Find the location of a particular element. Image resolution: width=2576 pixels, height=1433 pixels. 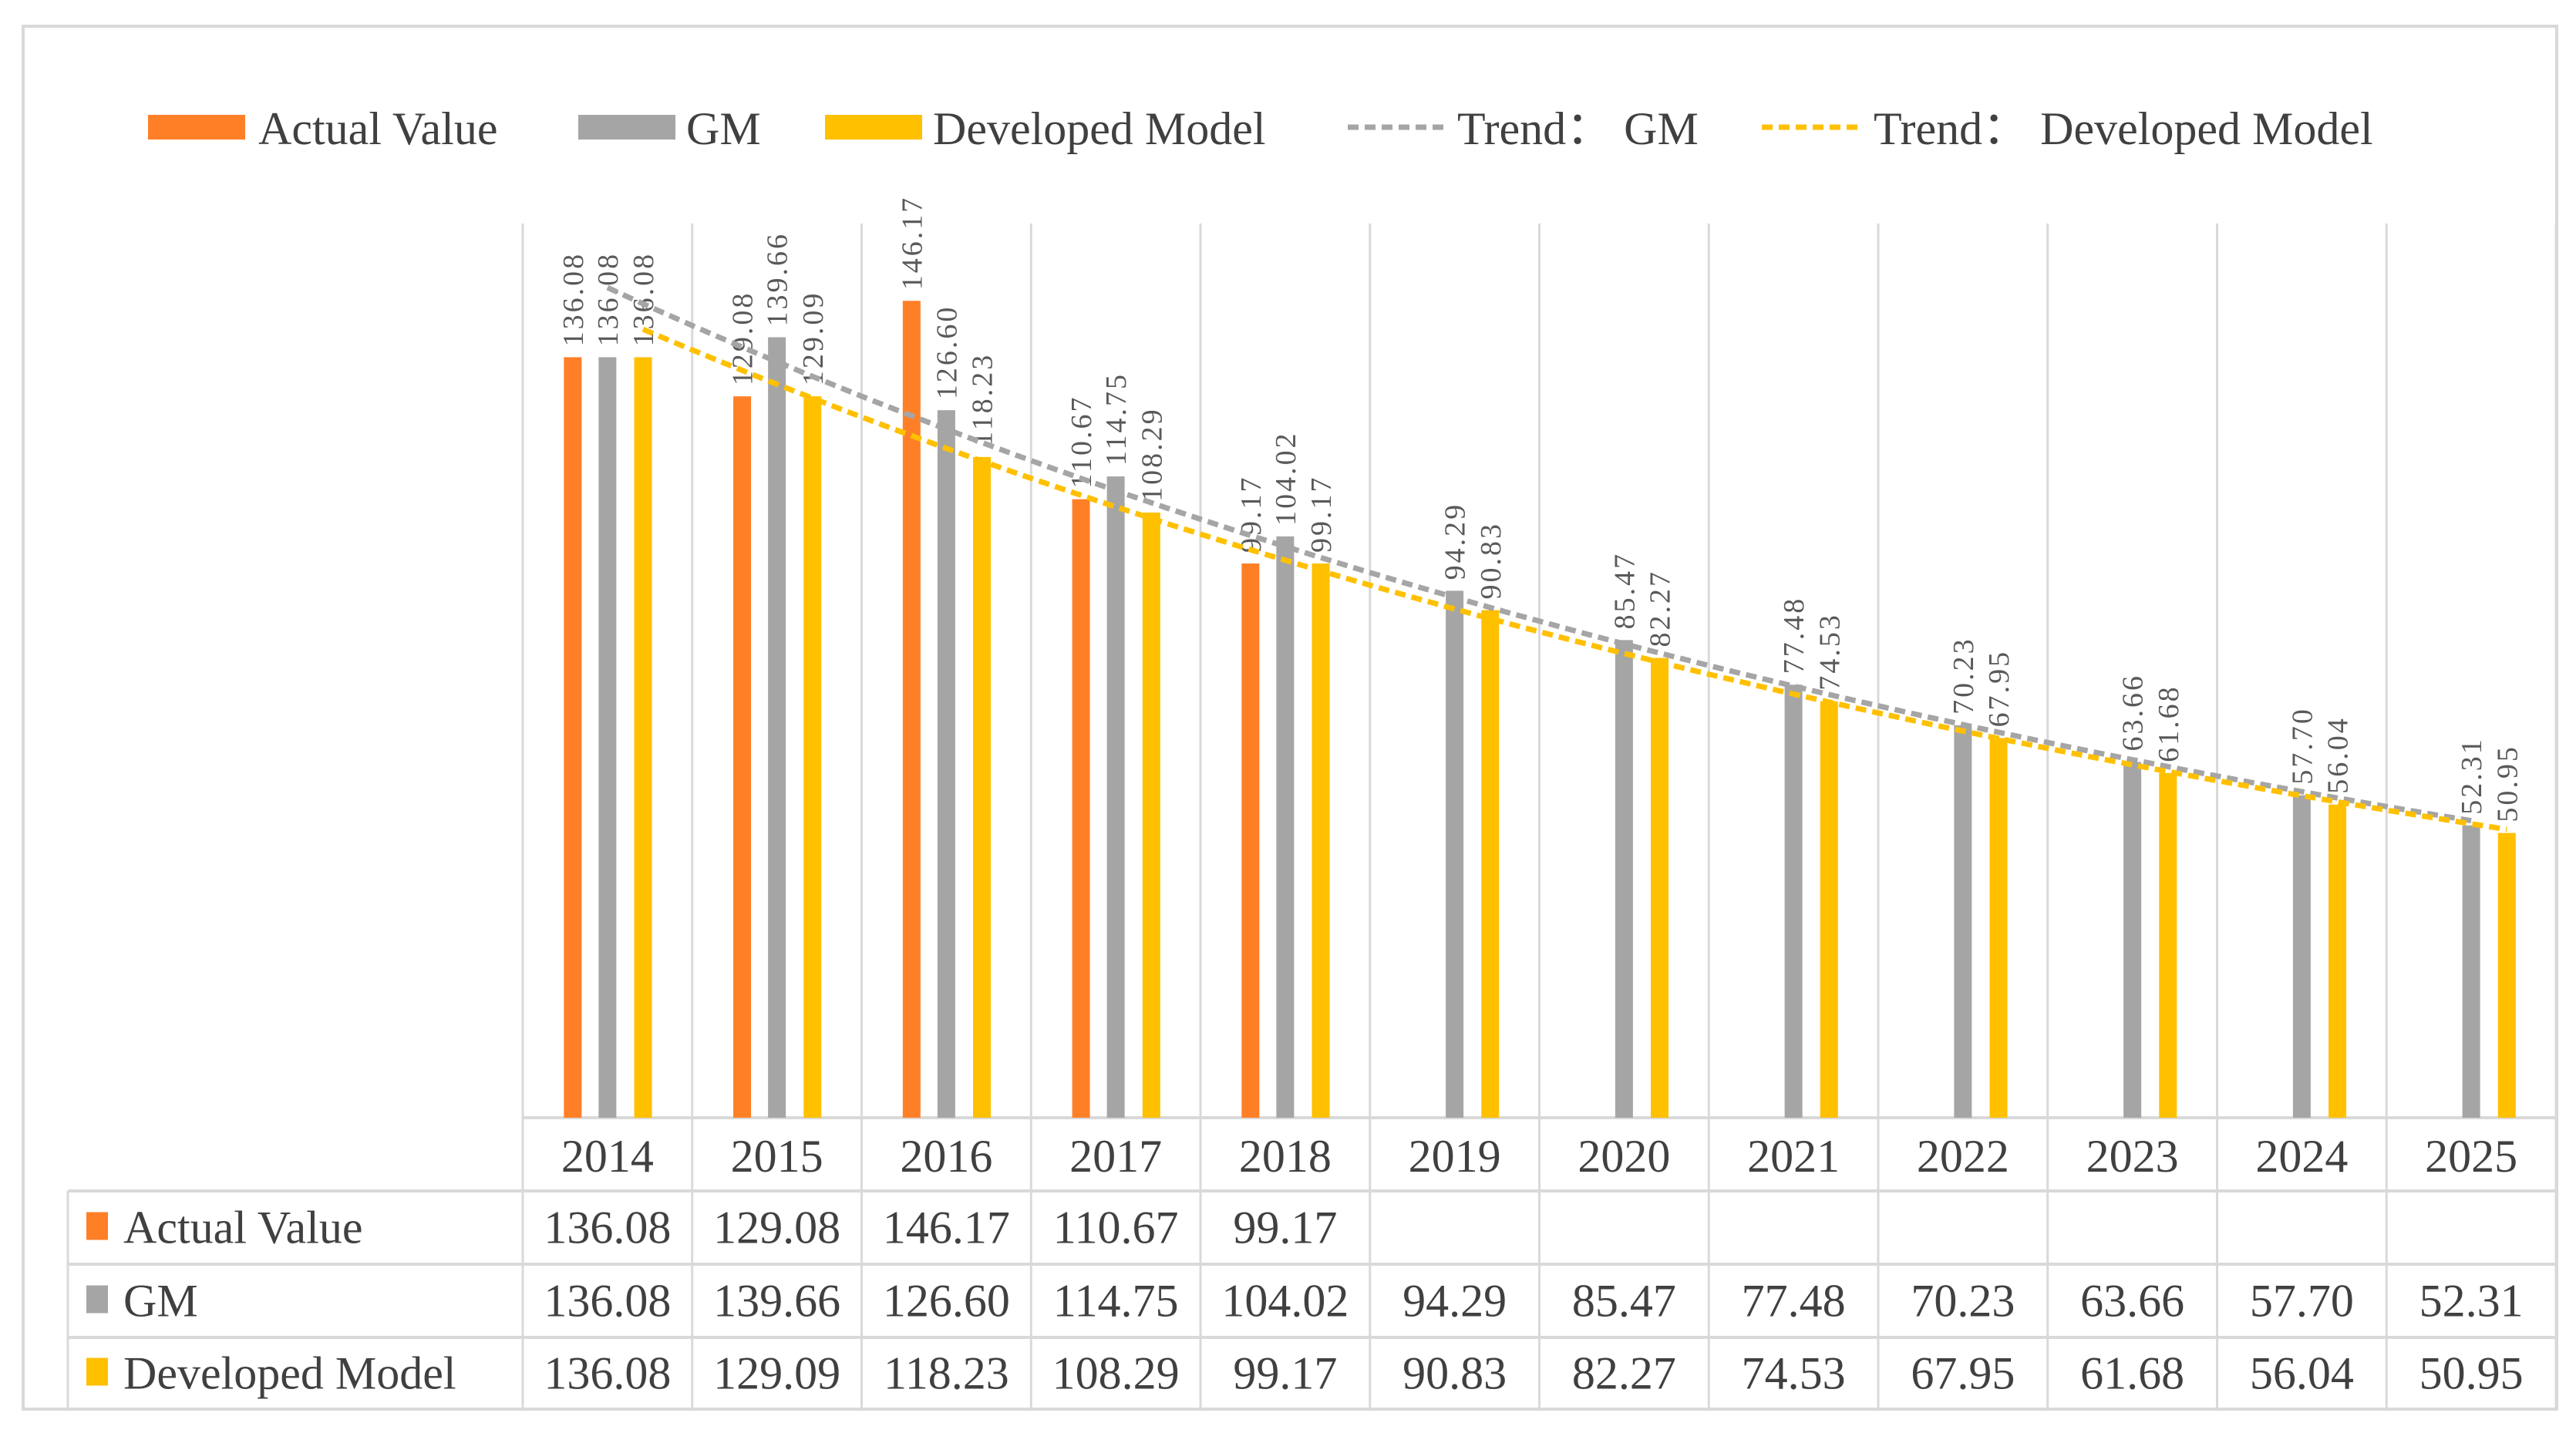

bar-developed-model-2015 is located at coordinates (812, 757).